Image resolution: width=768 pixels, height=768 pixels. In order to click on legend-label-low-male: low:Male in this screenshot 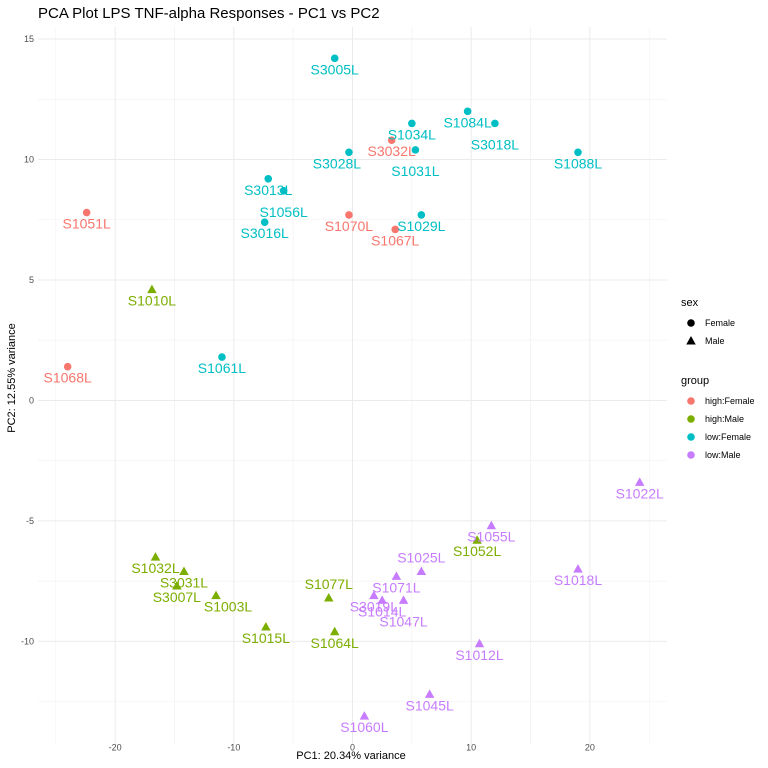, I will do `click(723, 455)`.